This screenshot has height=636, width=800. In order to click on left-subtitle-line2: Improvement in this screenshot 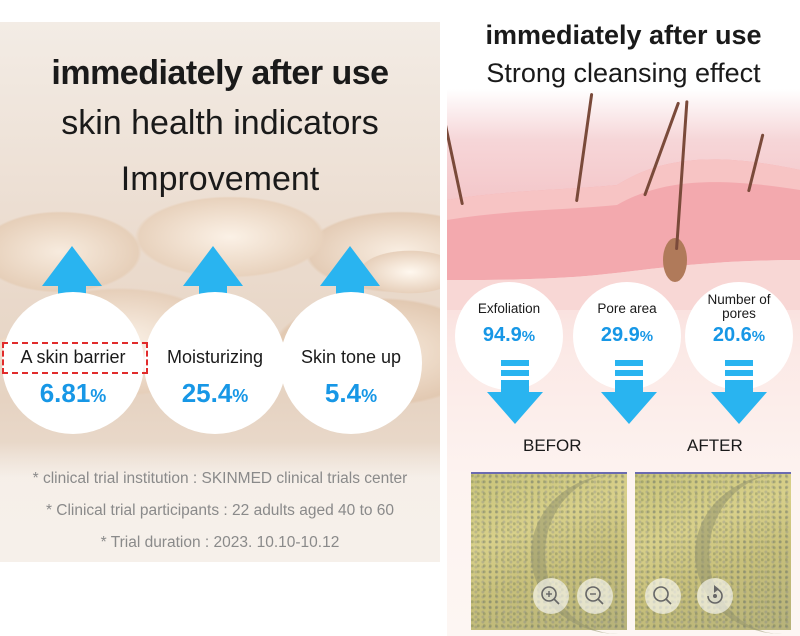, I will do `click(220, 179)`.